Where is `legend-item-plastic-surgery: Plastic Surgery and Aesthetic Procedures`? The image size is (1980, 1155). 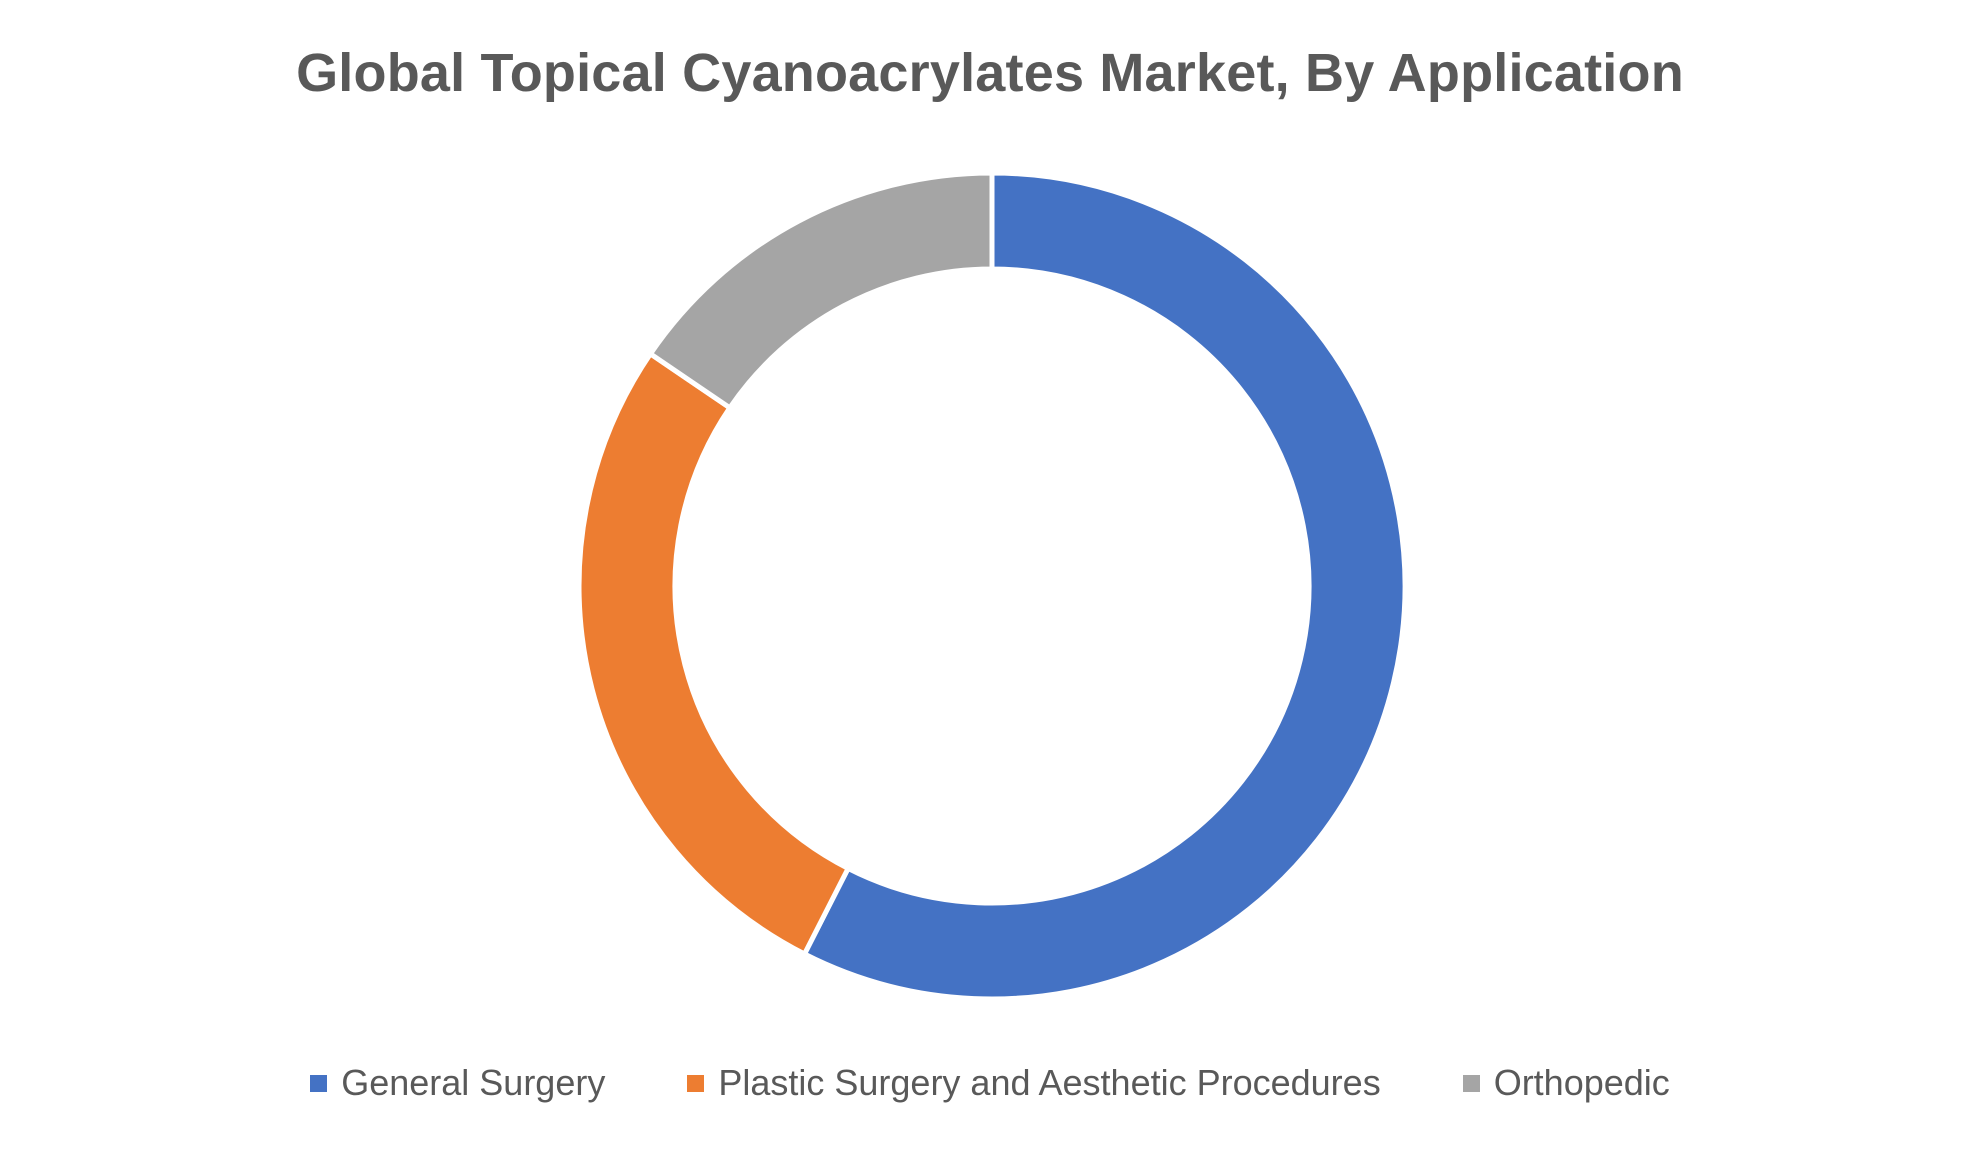 legend-item-plastic-surgery: Plastic Surgery and Aesthetic Procedures is located at coordinates (1034, 1083).